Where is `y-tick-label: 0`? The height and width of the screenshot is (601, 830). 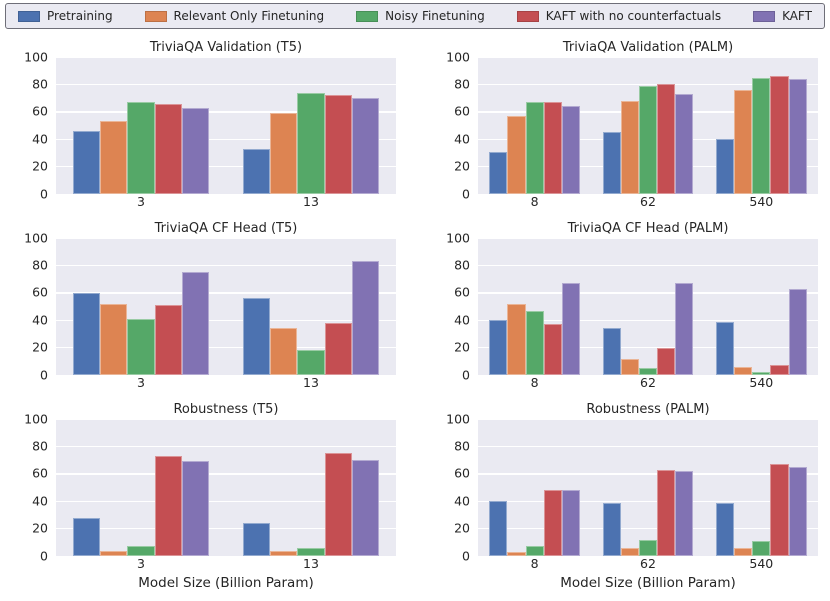
y-tick-label: 0 is located at coordinates (466, 555).